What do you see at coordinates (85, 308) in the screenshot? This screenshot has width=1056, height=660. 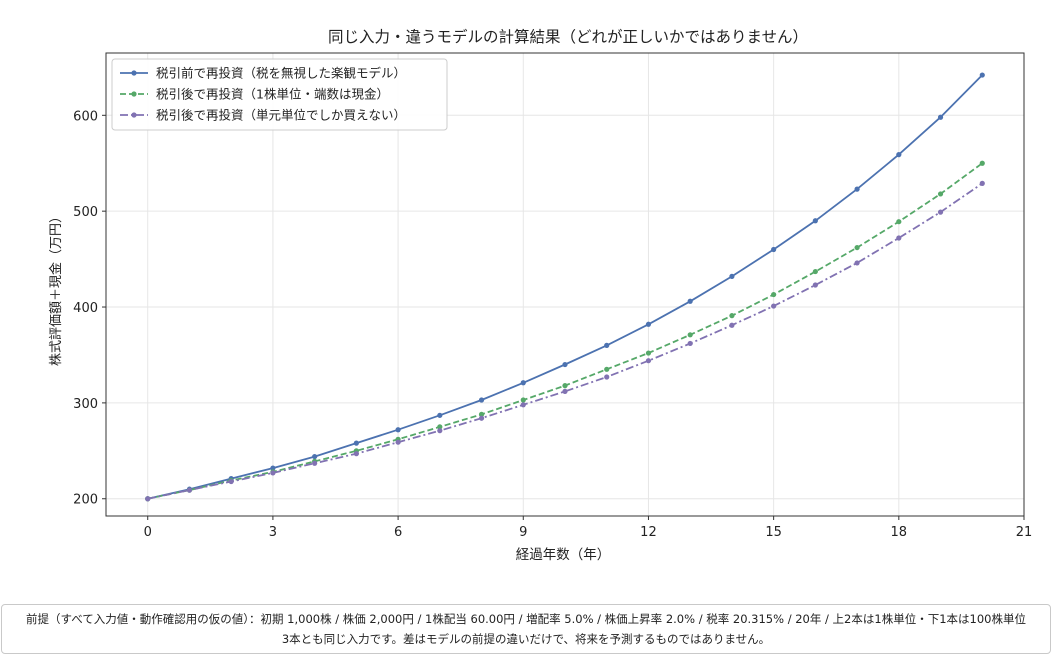 I see `y-tick-label: 400` at bounding box center [85, 308].